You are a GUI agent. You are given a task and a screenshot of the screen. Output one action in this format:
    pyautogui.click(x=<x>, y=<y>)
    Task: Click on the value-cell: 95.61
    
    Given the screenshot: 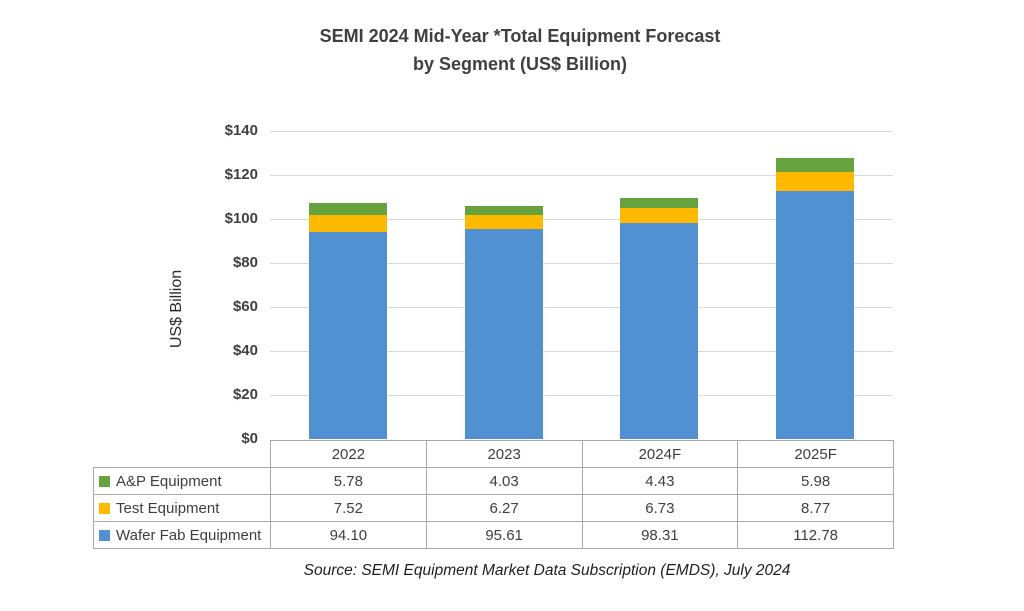 What is the action you would take?
    pyautogui.click(x=504, y=535)
    